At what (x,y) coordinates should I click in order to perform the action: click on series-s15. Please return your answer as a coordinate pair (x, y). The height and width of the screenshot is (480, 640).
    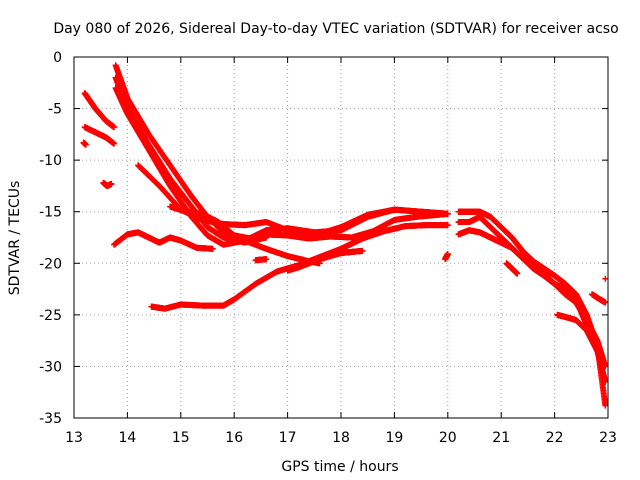
    Looking at the image, I should click on (532, 308).